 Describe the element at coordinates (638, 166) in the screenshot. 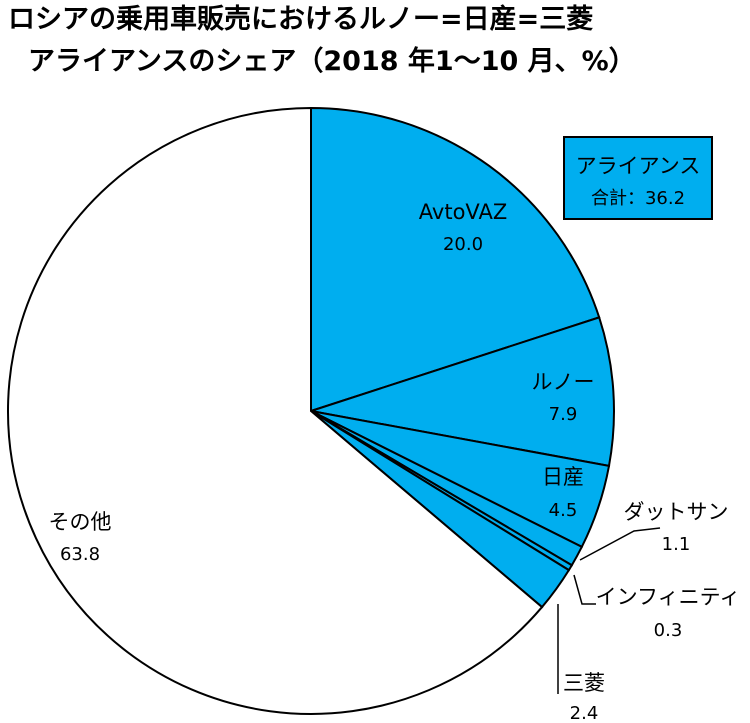

I see `alliance-total-label: アライアンス` at that location.